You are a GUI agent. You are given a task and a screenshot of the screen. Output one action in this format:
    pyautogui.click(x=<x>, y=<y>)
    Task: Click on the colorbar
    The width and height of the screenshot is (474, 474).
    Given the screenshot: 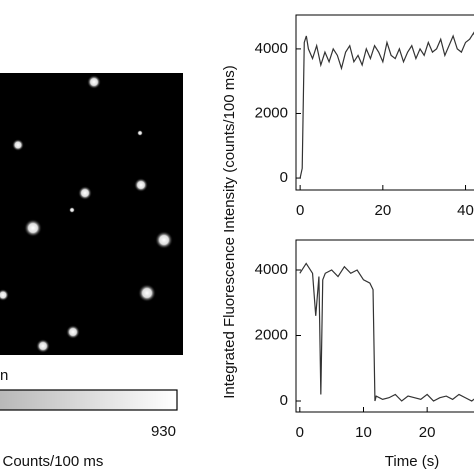 What is the action you would take?
    pyautogui.click(x=89, y=400)
    